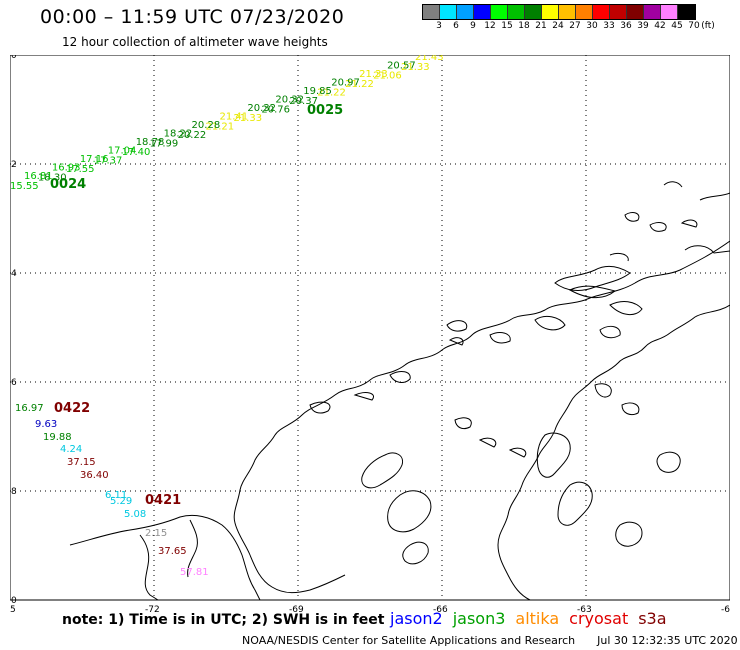  What do you see at coordinates (121, 501) in the screenshot?
I see `wave-height-value: 5.29` at bounding box center [121, 501].